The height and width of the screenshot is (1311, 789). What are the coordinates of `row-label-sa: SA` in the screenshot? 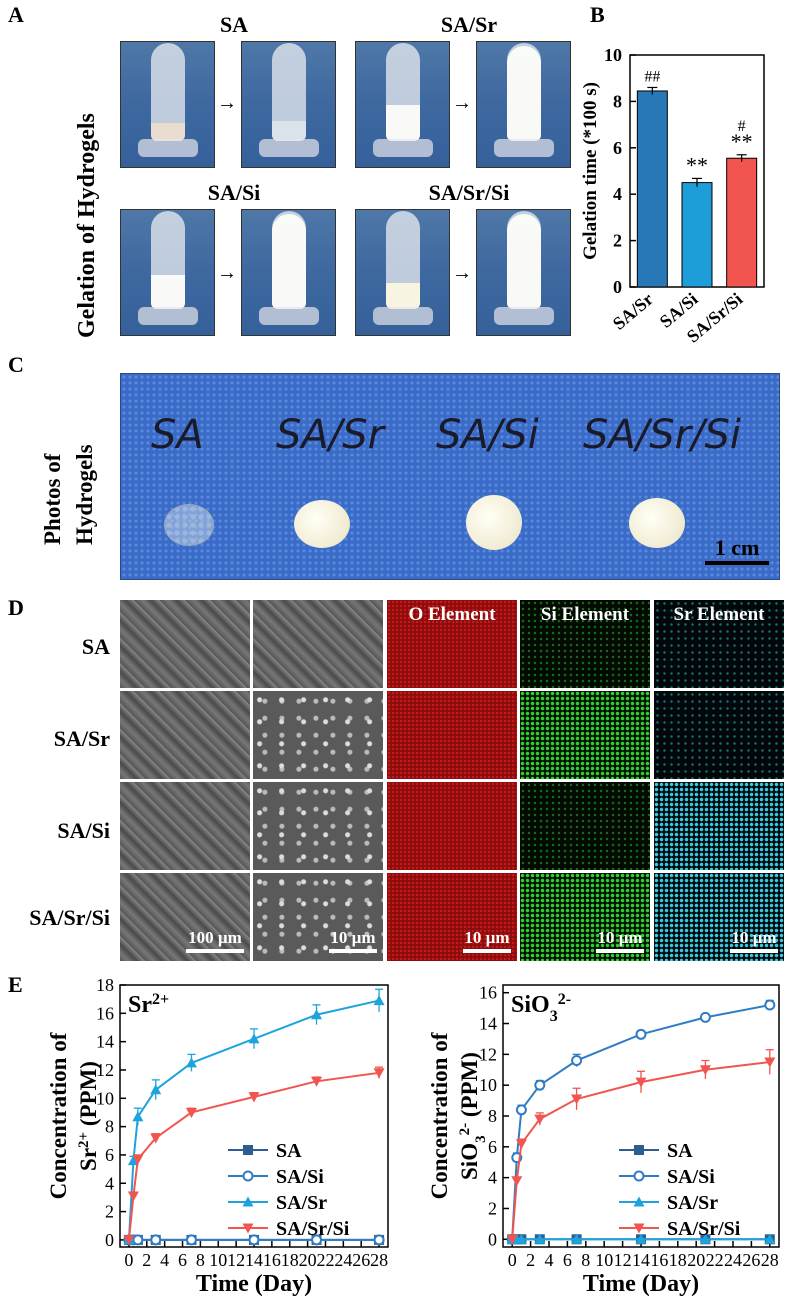 It's located at (95, 646).